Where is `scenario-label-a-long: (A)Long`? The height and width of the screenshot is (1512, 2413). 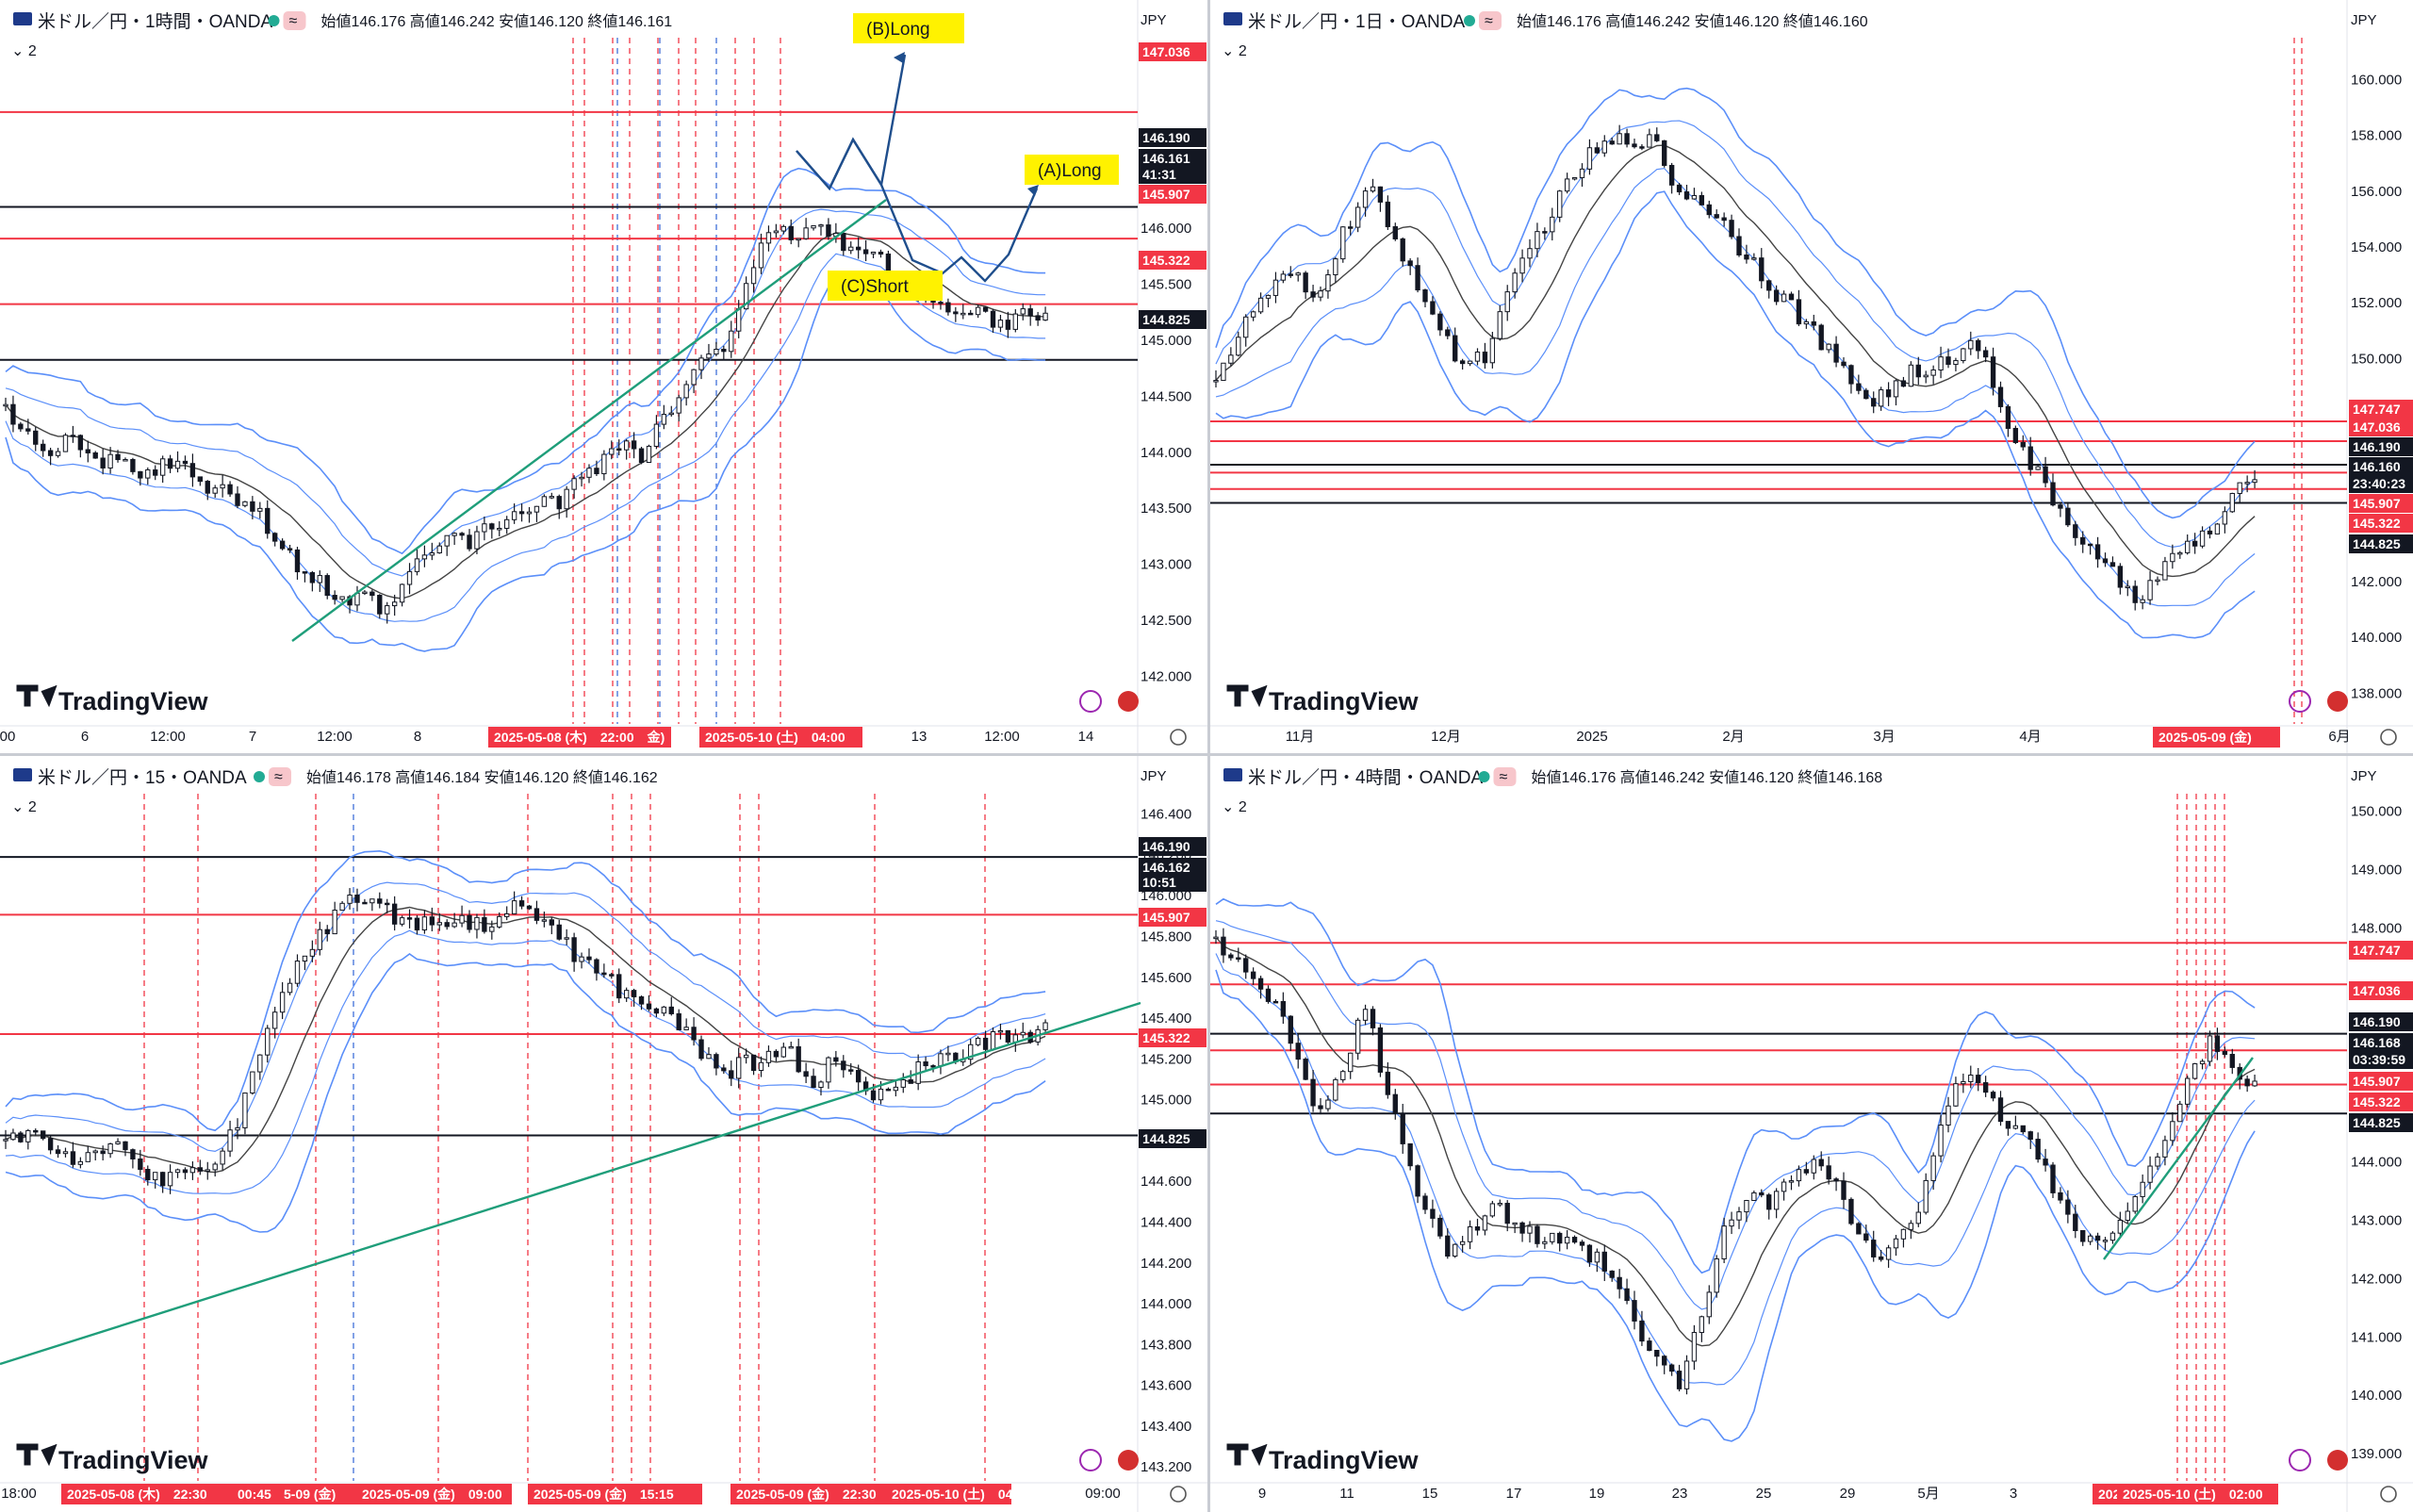 scenario-label-a-long: (A)Long is located at coordinates (1070, 171).